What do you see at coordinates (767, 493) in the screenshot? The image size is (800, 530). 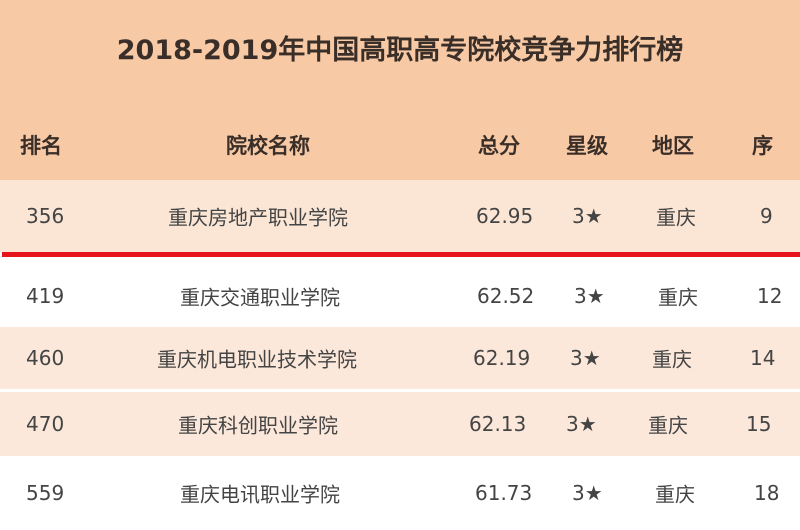 I see `order: 18` at bounding box center [767, 493].